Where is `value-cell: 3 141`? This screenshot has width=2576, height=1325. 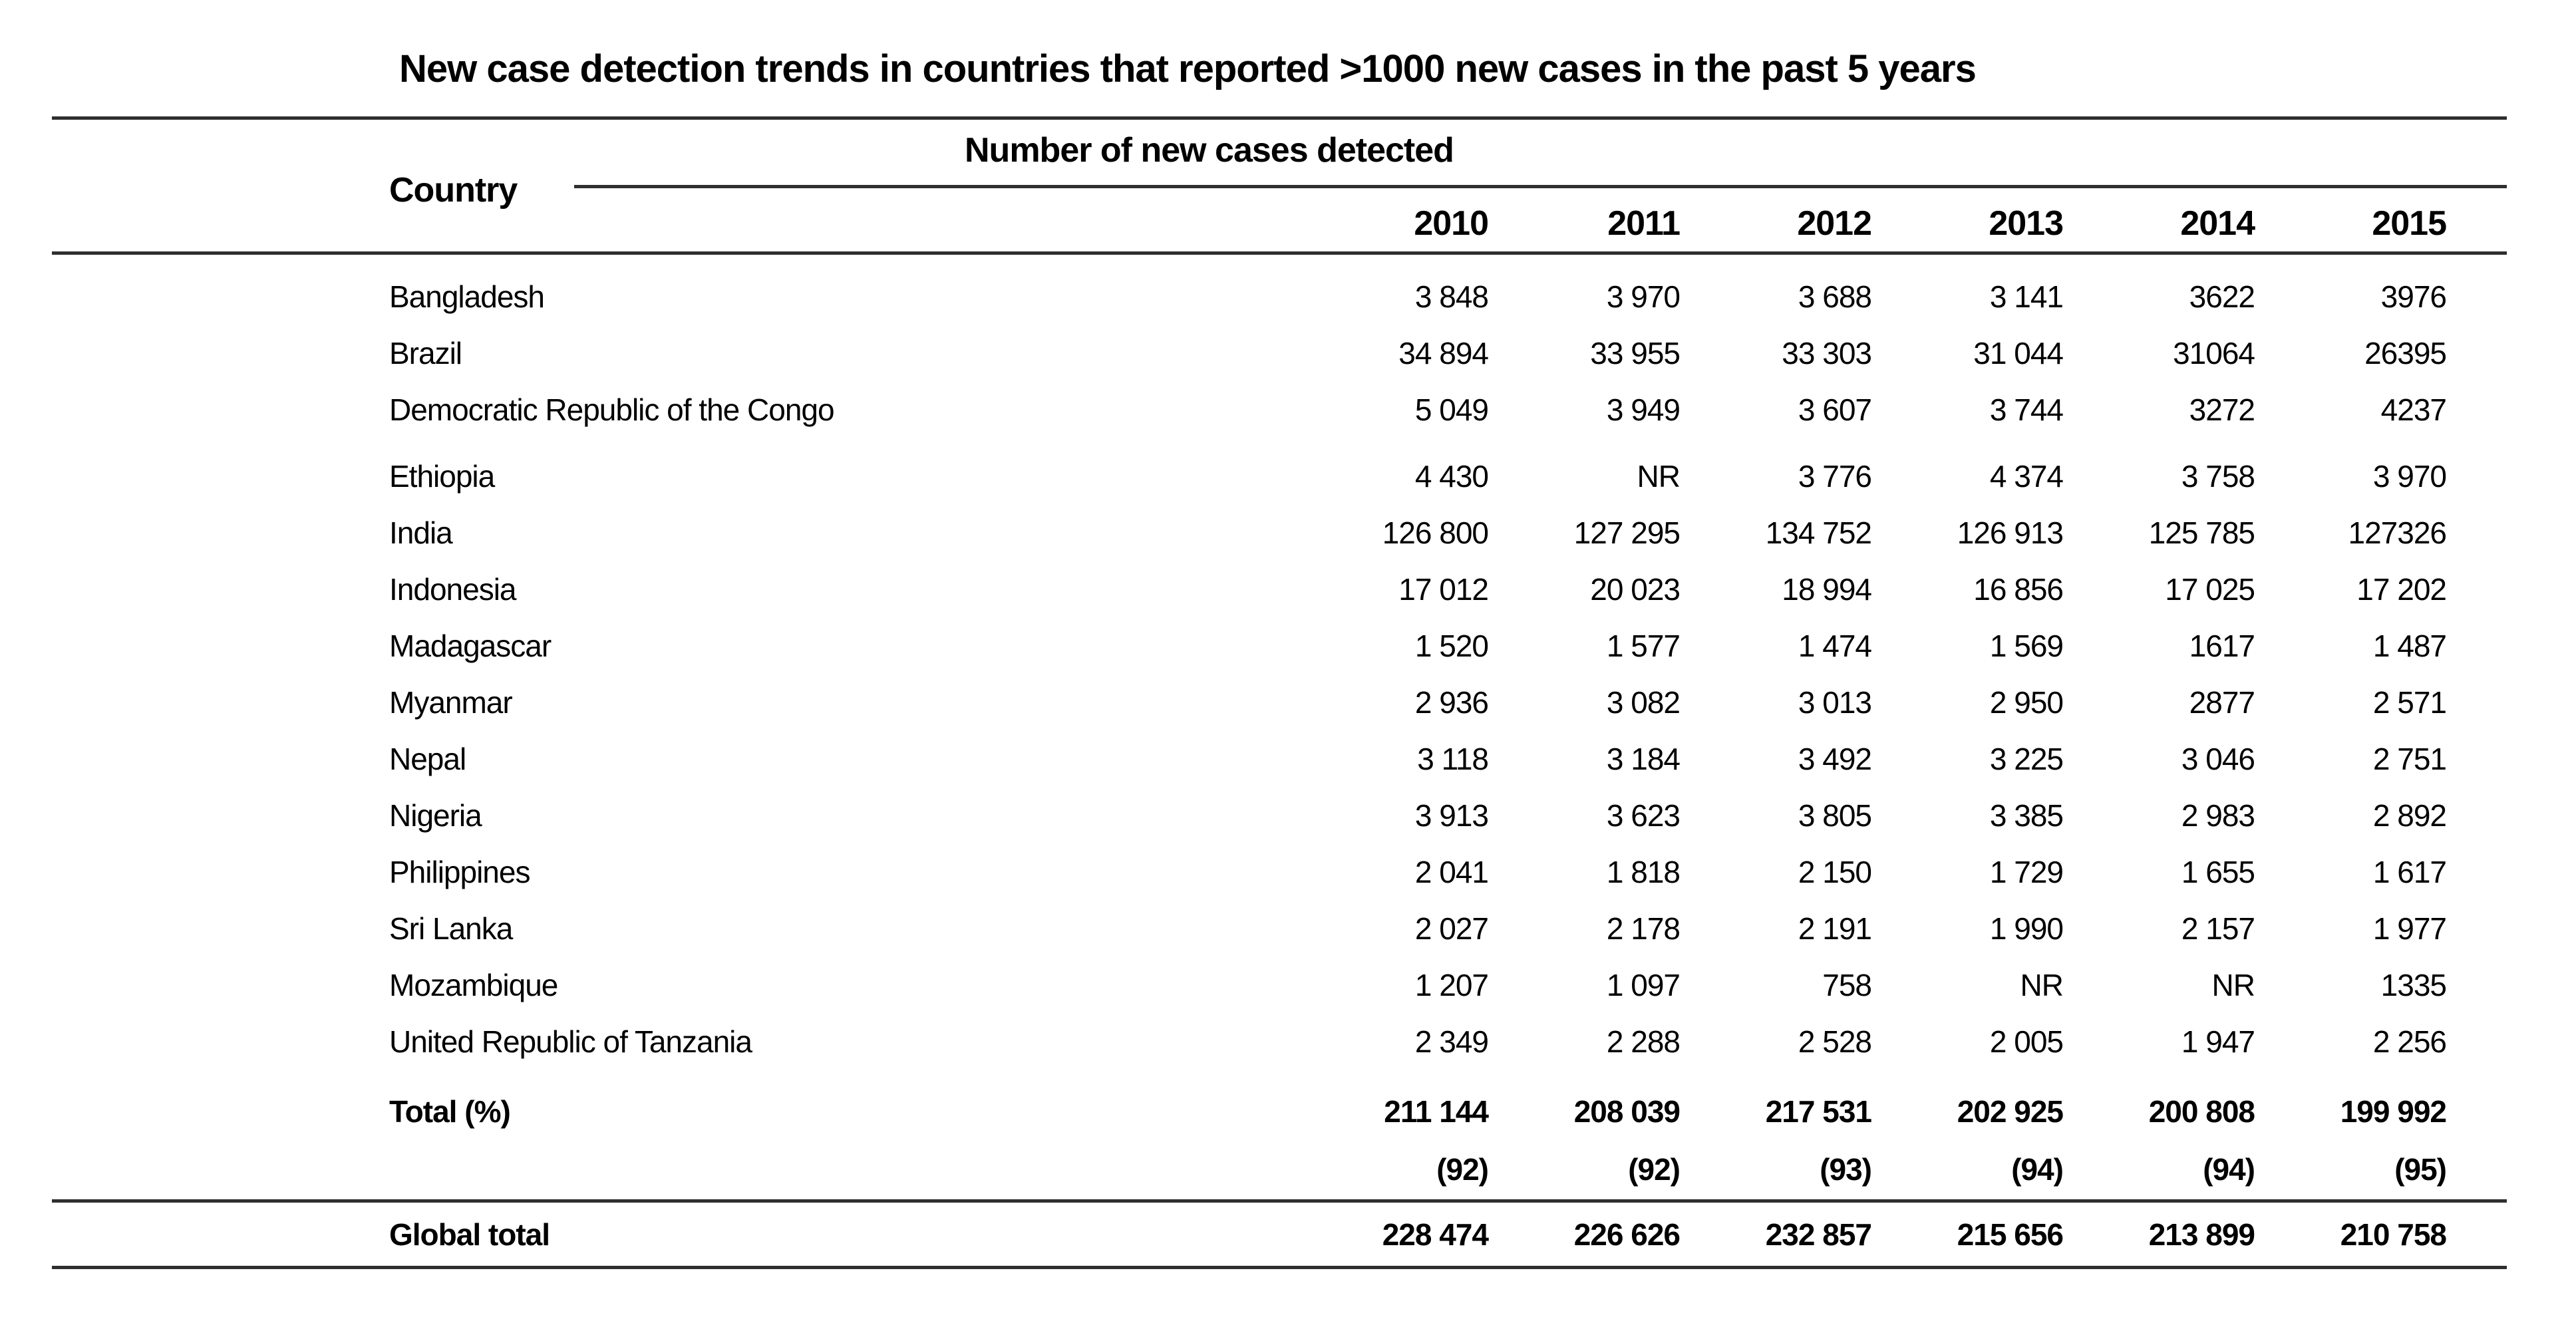
value-cell: 3 141 is located at coordinates (2026, 297).